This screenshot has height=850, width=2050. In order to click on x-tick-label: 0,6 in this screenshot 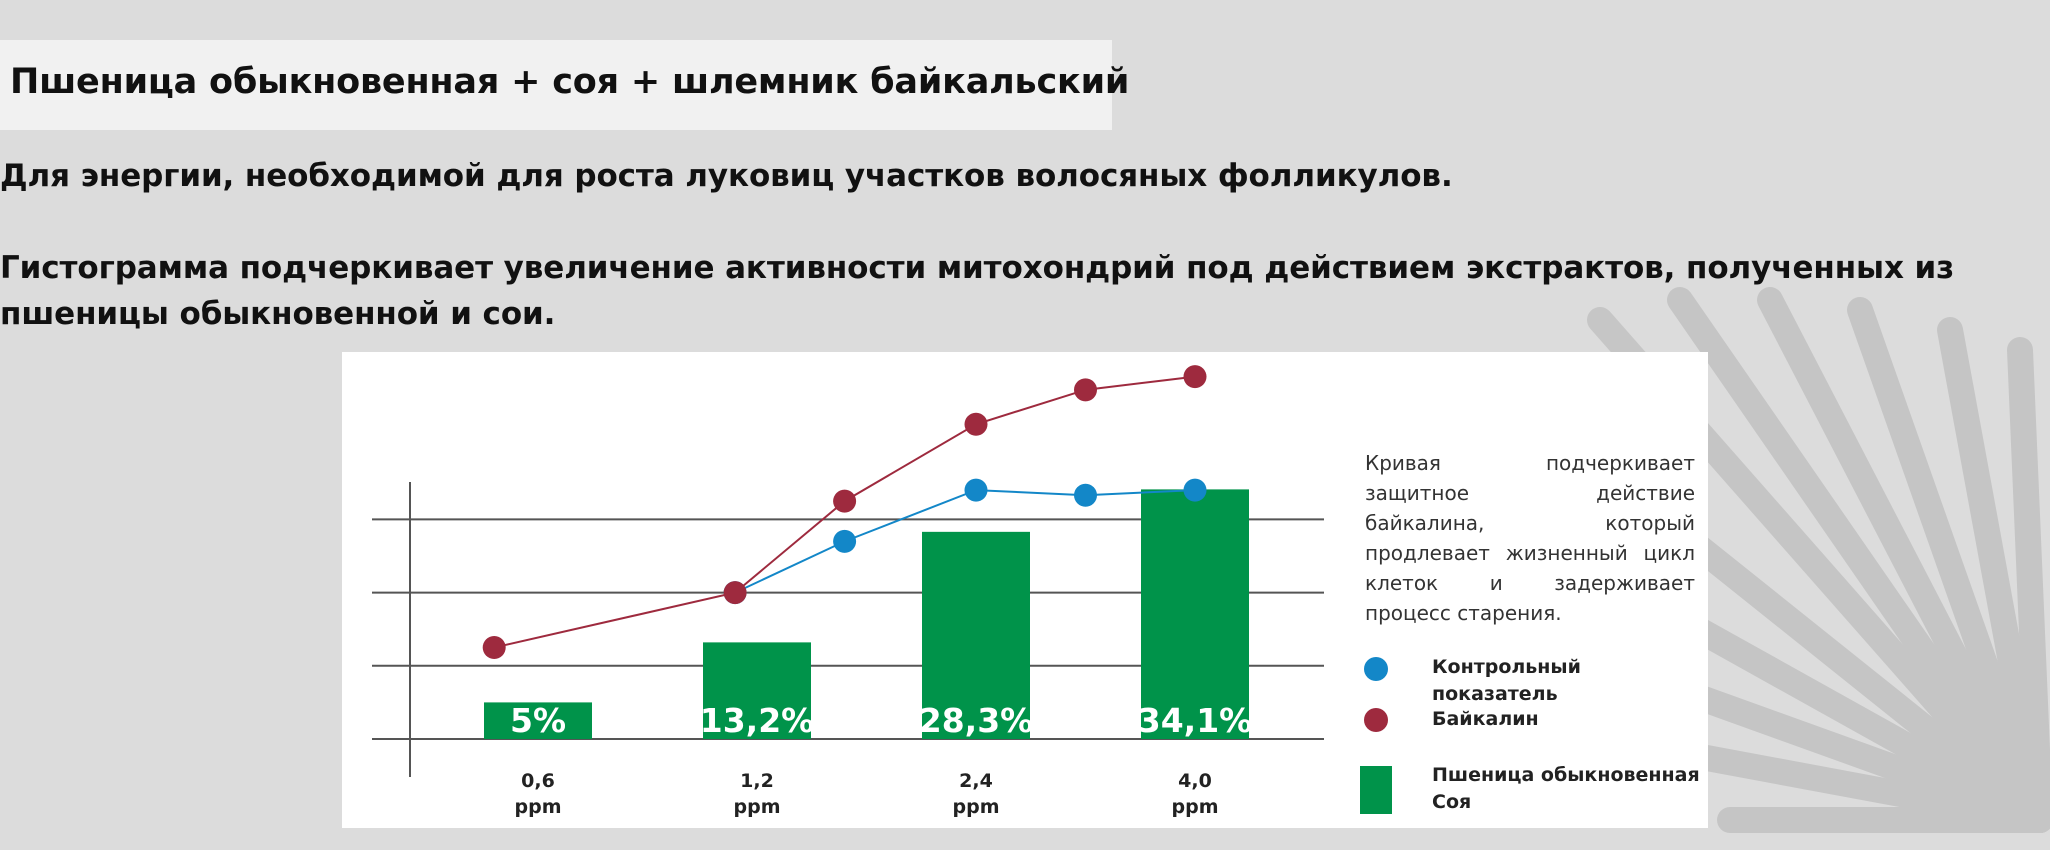, I will do `click(538, 781)`.